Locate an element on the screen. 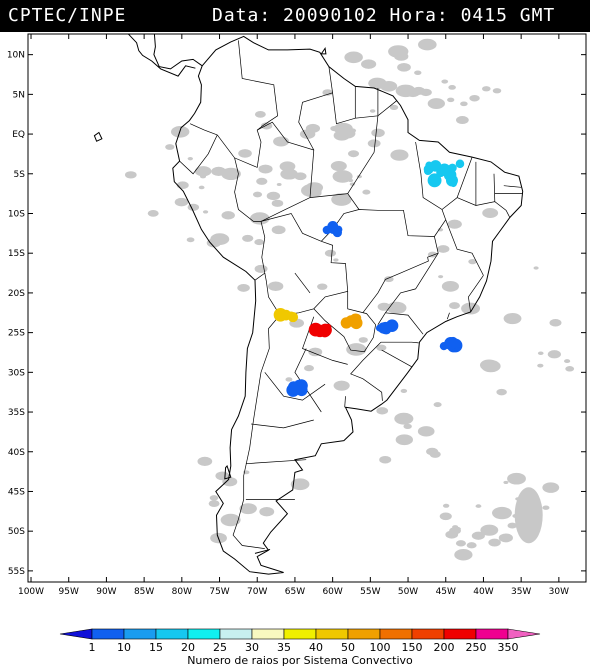 The height and width of the screenshot is (670, 600). magellan-strait is located at coordinates (262, 551).